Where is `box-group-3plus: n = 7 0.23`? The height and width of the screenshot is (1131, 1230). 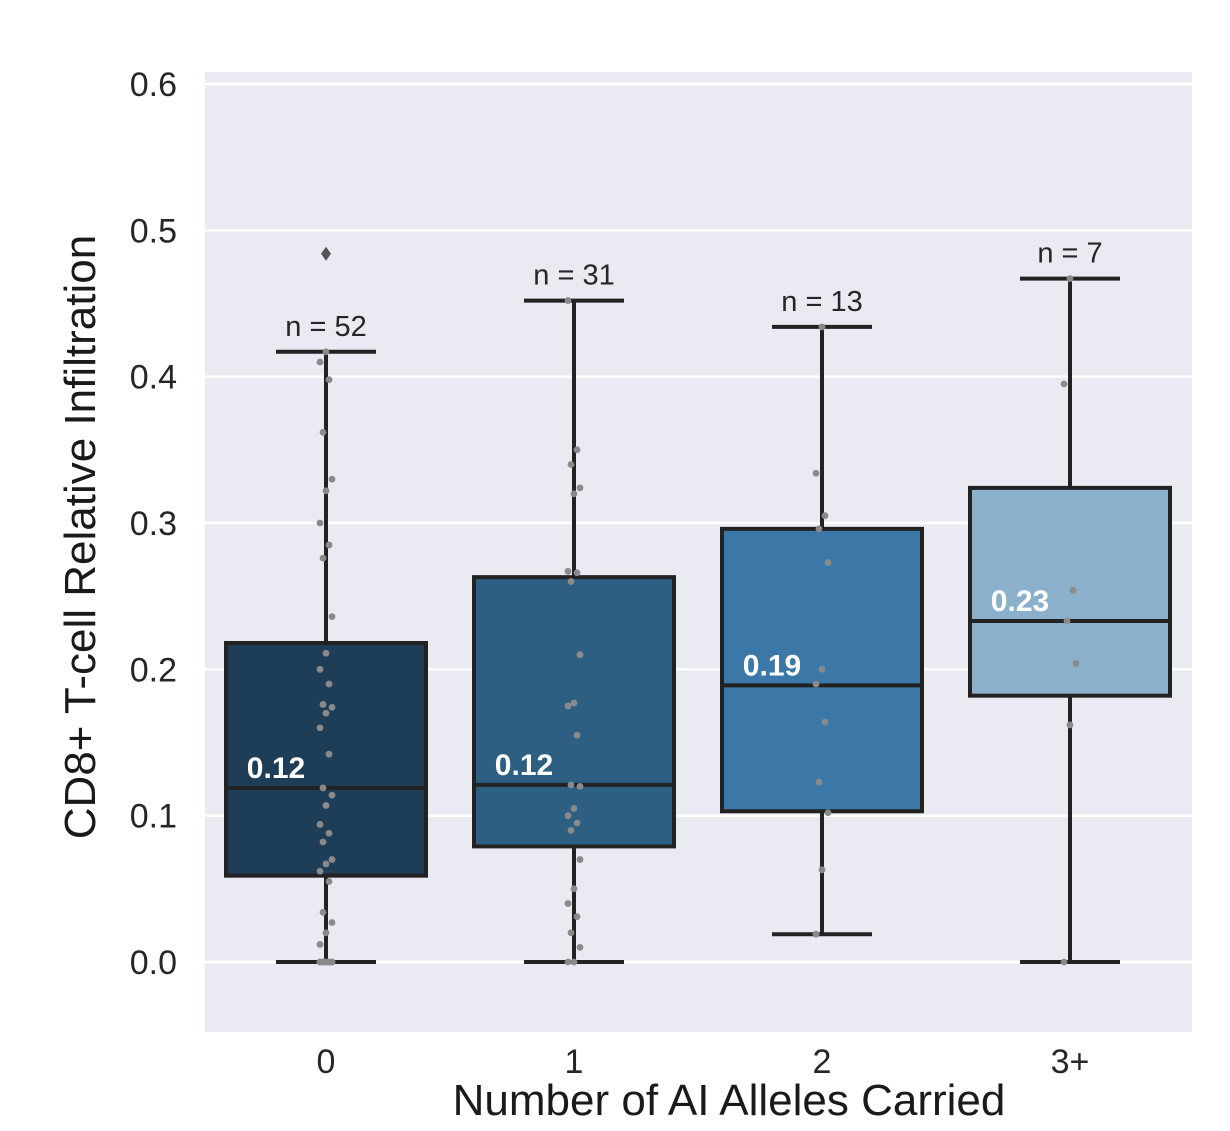
box-group-3plus: n = 7 0.23 is located at coordinates (1070, 602).